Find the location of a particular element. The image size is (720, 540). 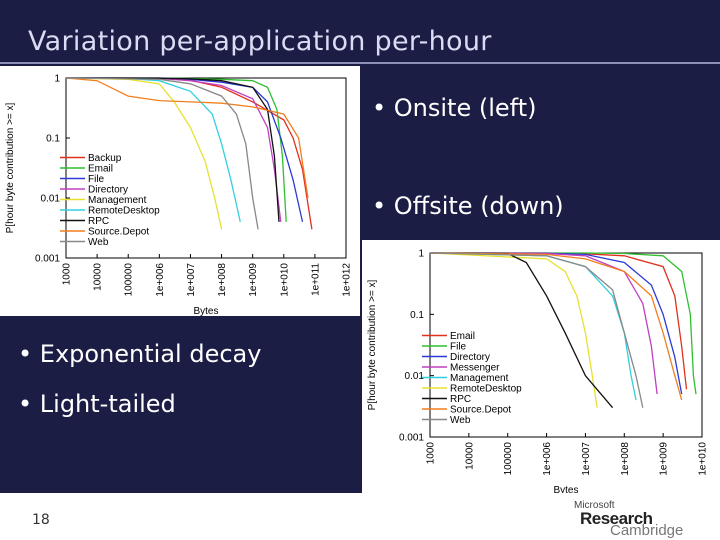

logo-line-2: Research is located at coordinates (616, 518).